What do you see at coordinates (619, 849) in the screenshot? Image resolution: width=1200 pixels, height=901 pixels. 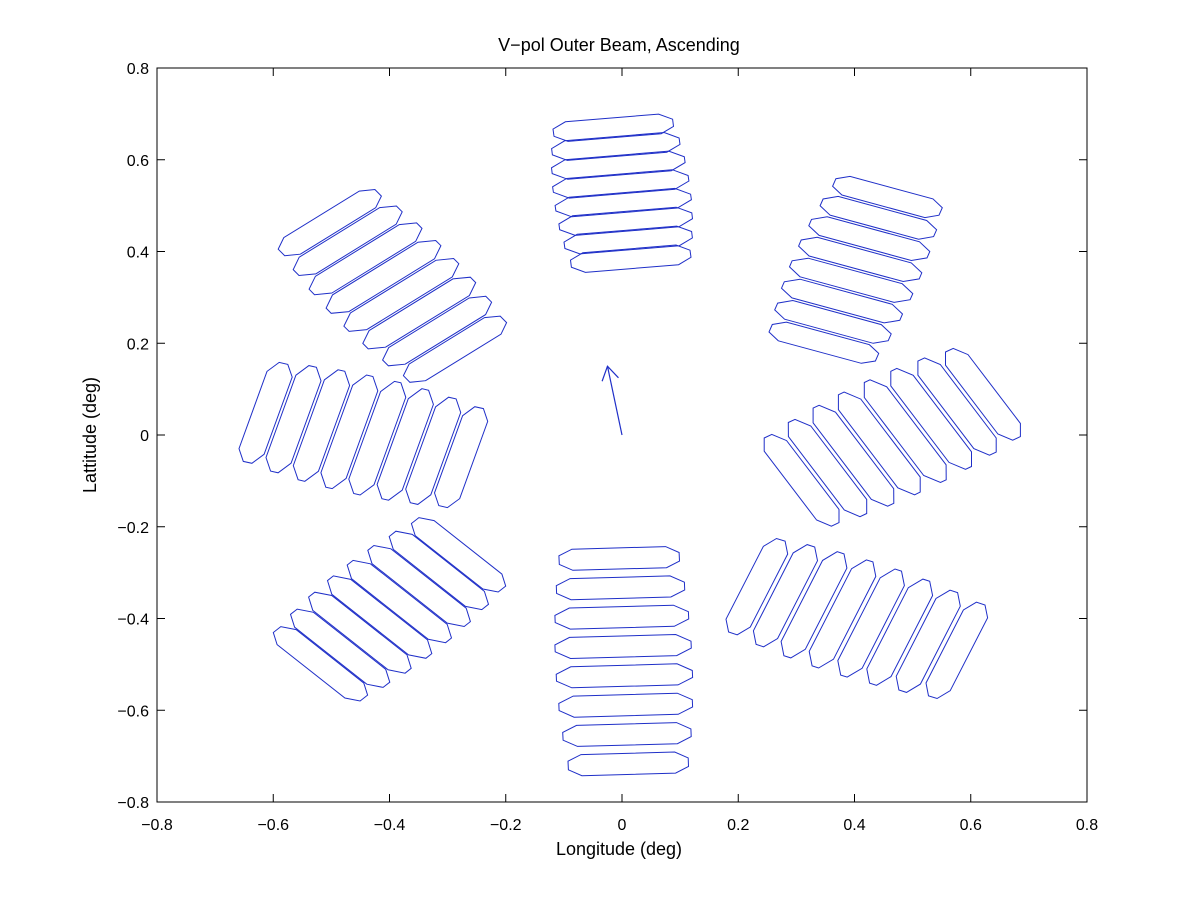 I see `x-axis-label: Longitude (deg)` at bounding box center [619, 849].